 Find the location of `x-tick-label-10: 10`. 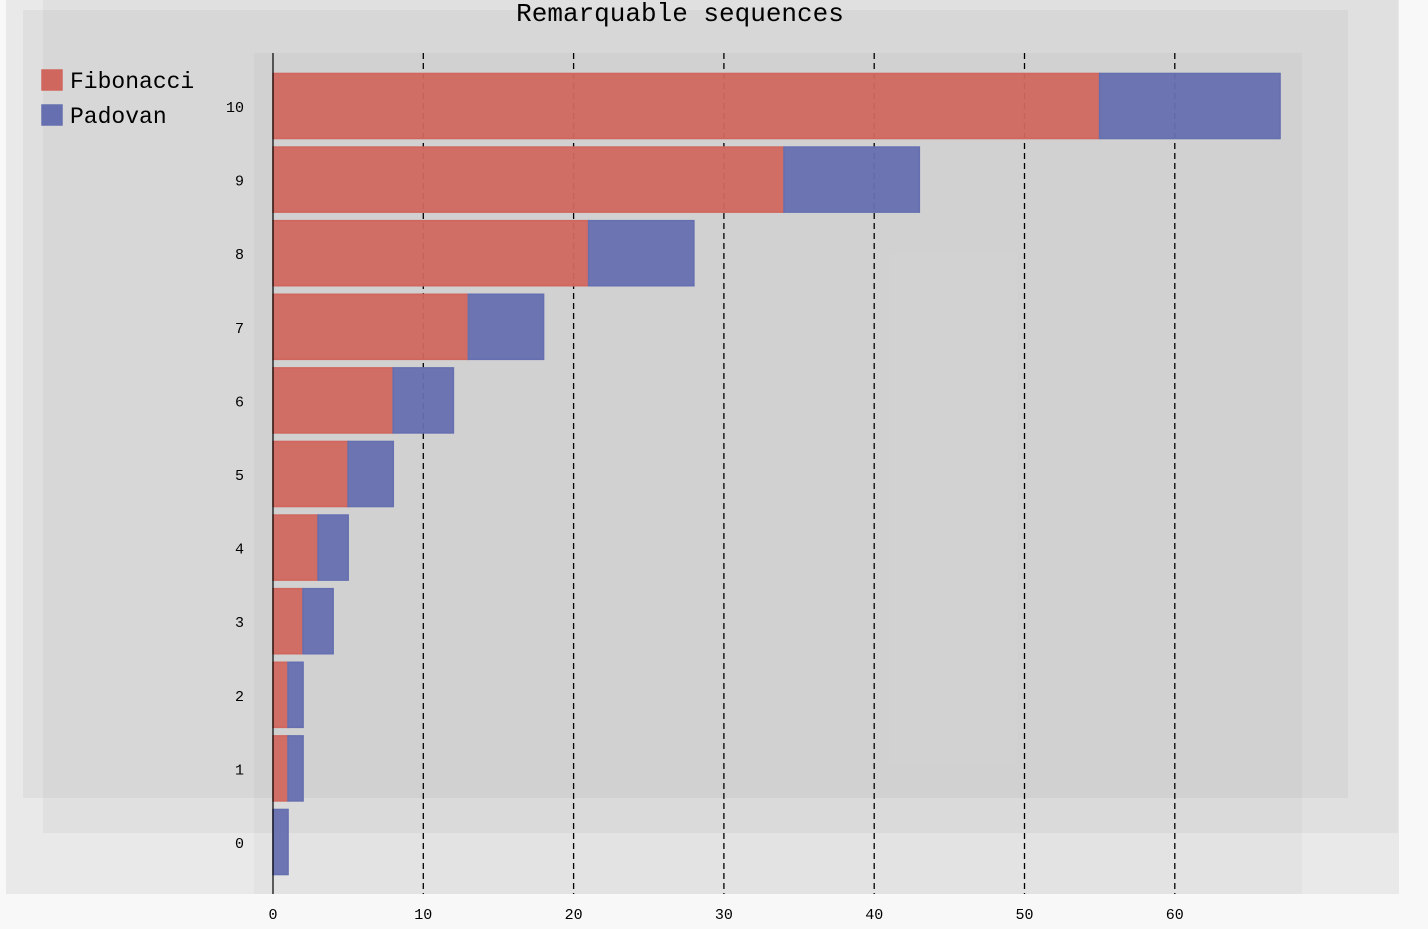

x-tick-label-10: 10 is located at coordinates (423, 915).